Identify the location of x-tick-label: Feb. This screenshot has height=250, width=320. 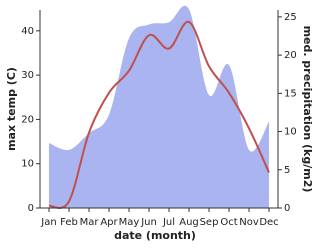
(69, 222).